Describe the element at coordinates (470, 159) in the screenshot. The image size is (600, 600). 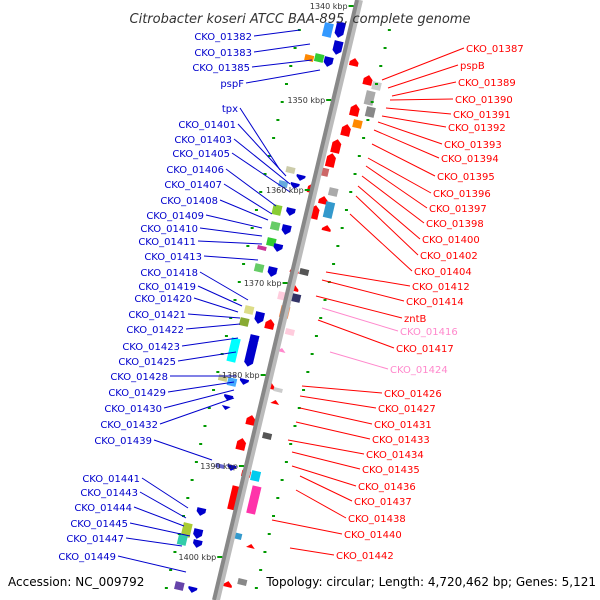
I see `gene-label-right: CKO_01394` at that location.